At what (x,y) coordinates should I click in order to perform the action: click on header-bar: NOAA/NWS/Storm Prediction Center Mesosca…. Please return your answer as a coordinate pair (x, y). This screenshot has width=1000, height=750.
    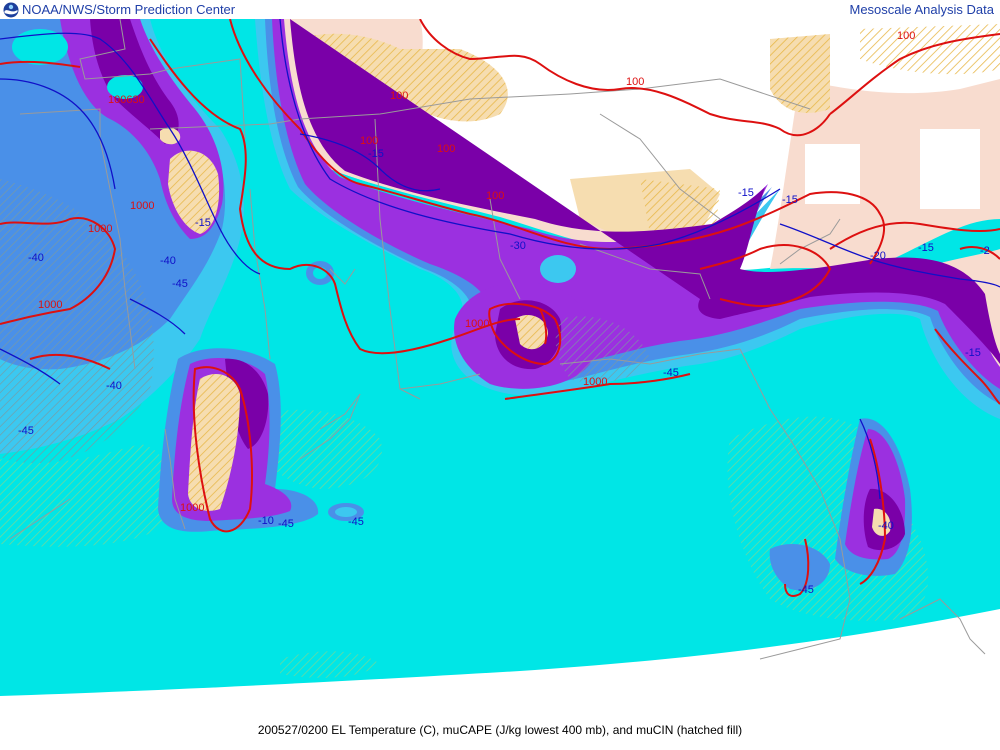
    Looking at the image, I should click on (500, 9).